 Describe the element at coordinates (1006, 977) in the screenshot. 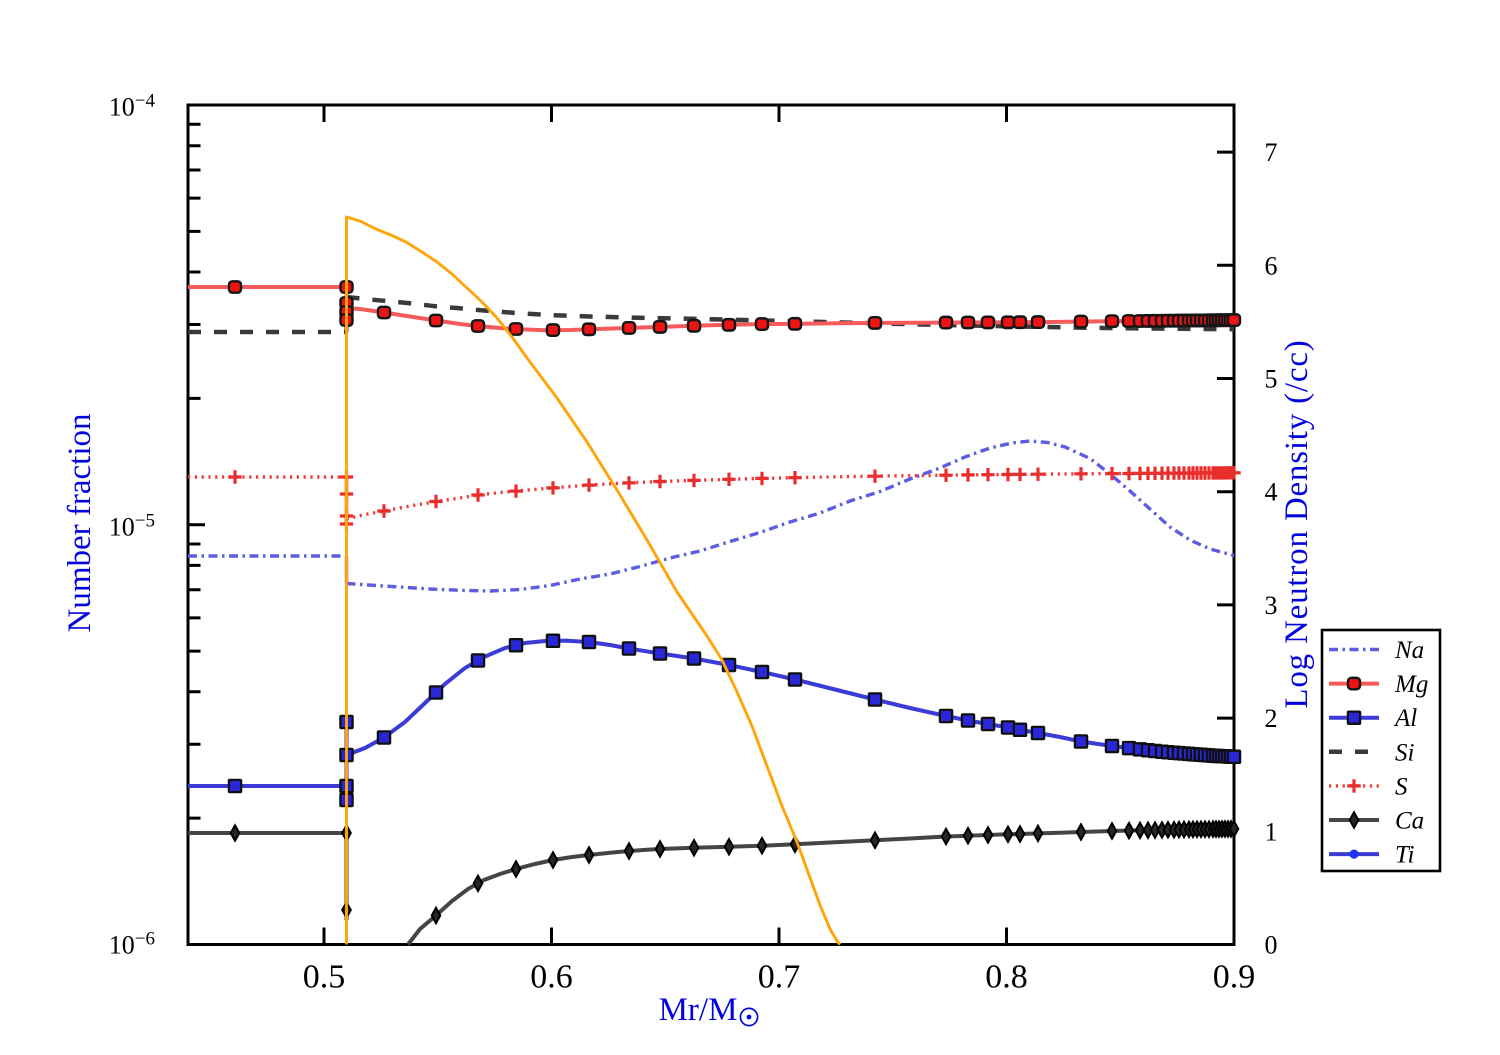

I see `svg-text: 0.8` at that location.